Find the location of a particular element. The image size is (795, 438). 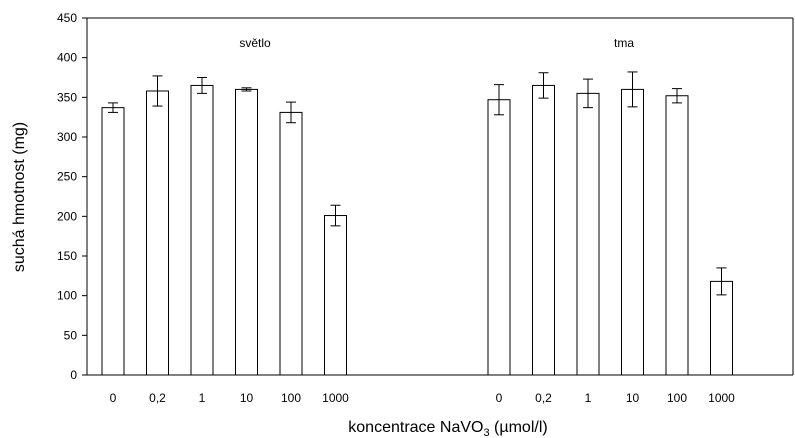

bar-světlo-100 is located at coordinates (291, 243).